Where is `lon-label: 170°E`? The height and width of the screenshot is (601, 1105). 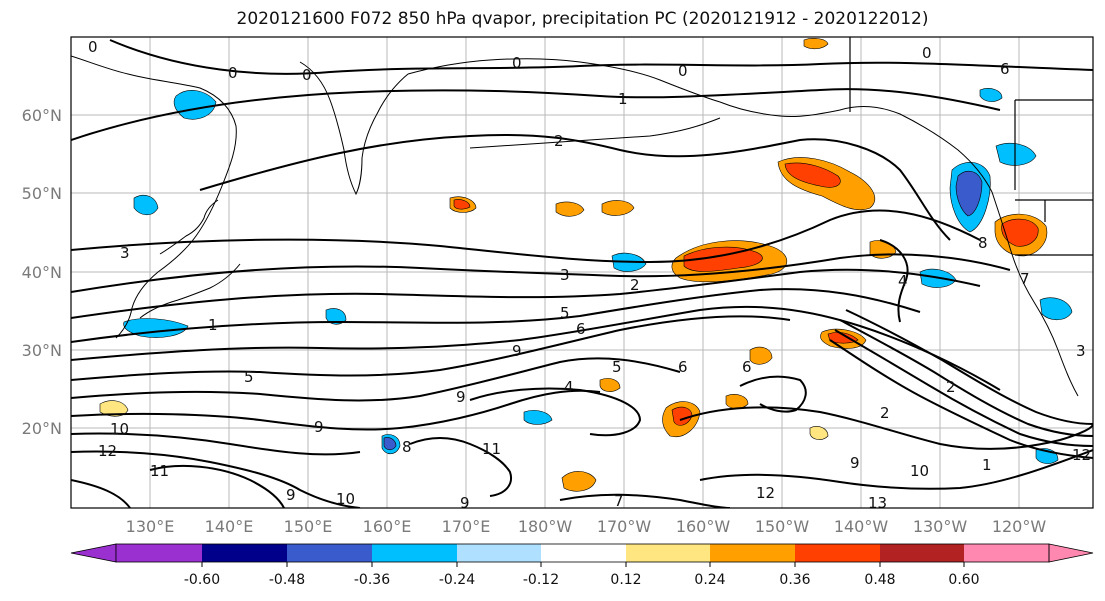 lon-label: 170°E is located at coordinates (466, 526).